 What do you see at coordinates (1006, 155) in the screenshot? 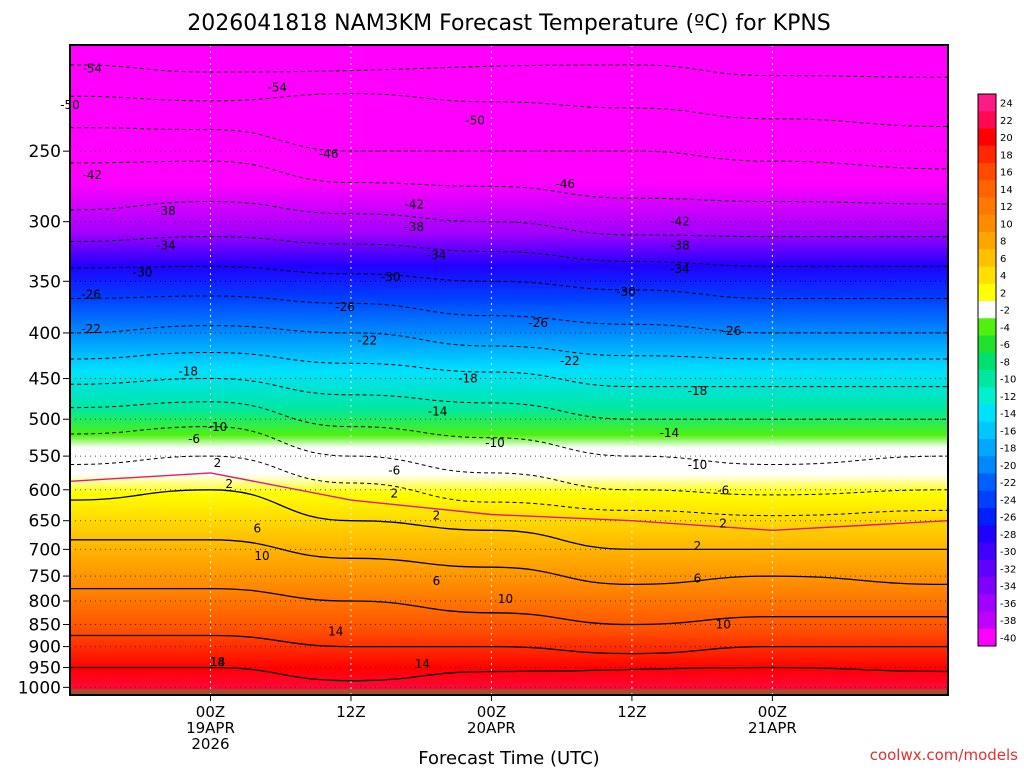
I see `colorbar-label: 18` at bounding box center [1006, 155].